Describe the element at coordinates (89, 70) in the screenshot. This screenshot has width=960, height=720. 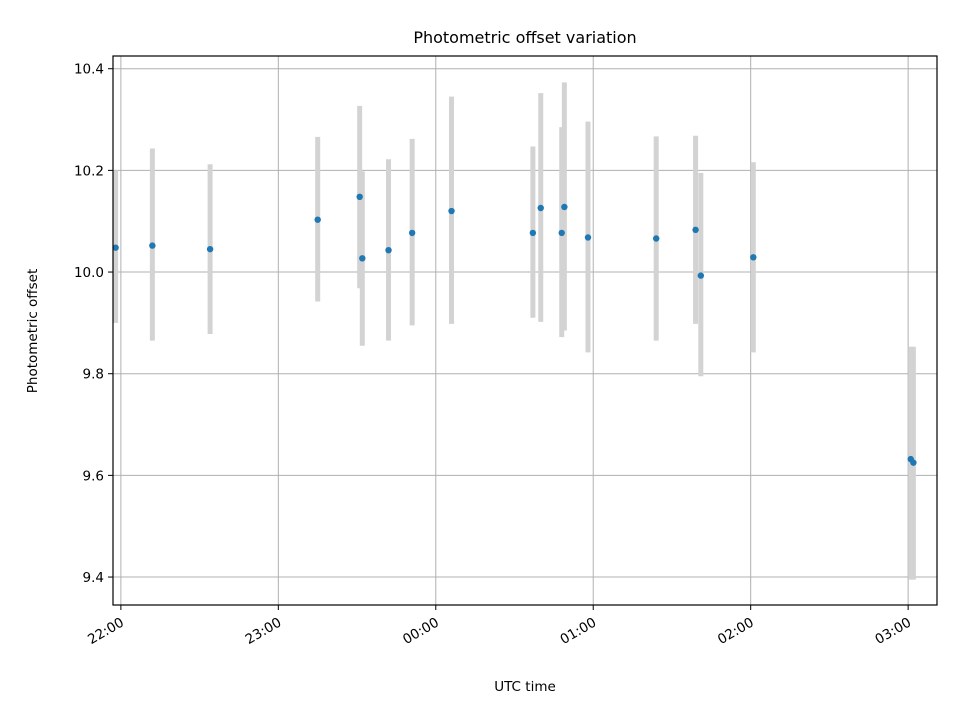
I see `y-tick-label: 10.4` at that location.